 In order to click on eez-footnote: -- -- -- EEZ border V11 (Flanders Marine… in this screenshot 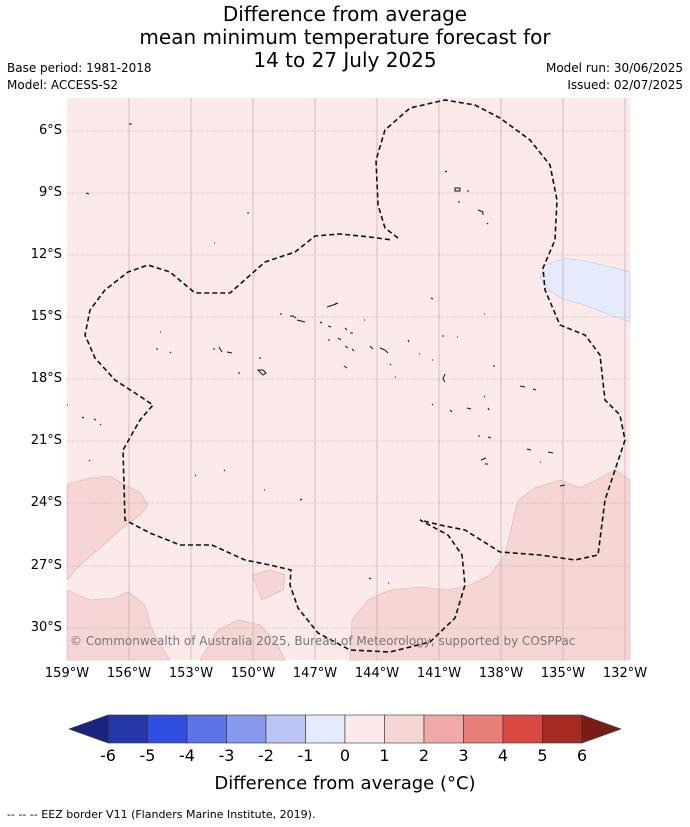, I will do `click(161, 814)`.